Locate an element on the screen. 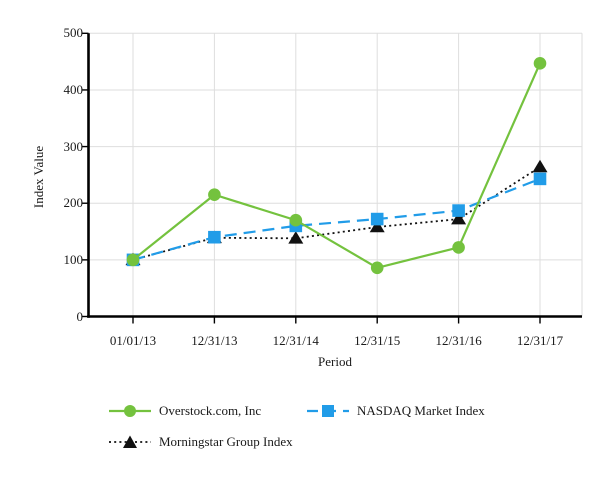  x-tick-label: 12/31/16 is located at coordinates (458, 340).